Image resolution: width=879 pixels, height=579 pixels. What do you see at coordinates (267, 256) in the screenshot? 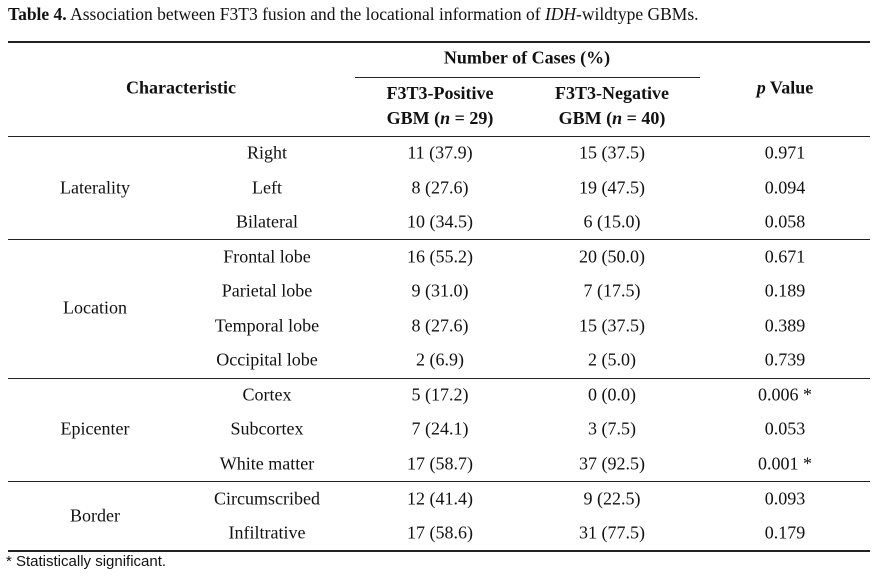
I see `table-cell: Frontal lobe` at bounding box center [267, 256].